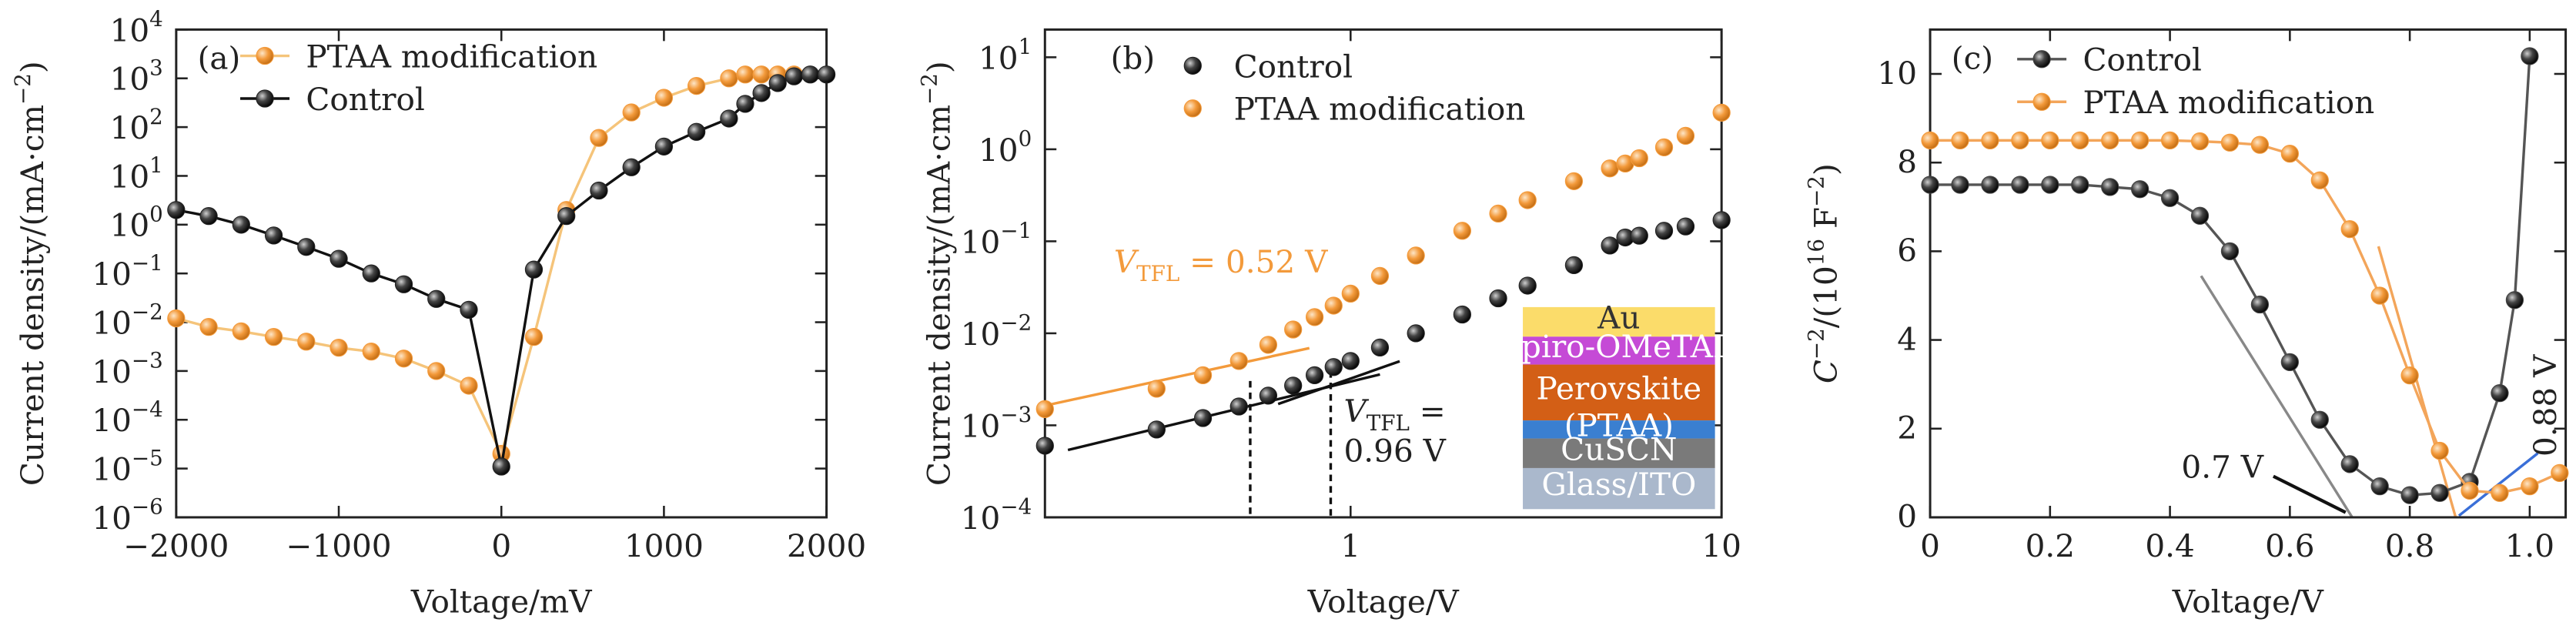 The width and height of the screenshot is (2576, 629). I want to click on text-part: Current density/(mA·cm, so click(940, 295).